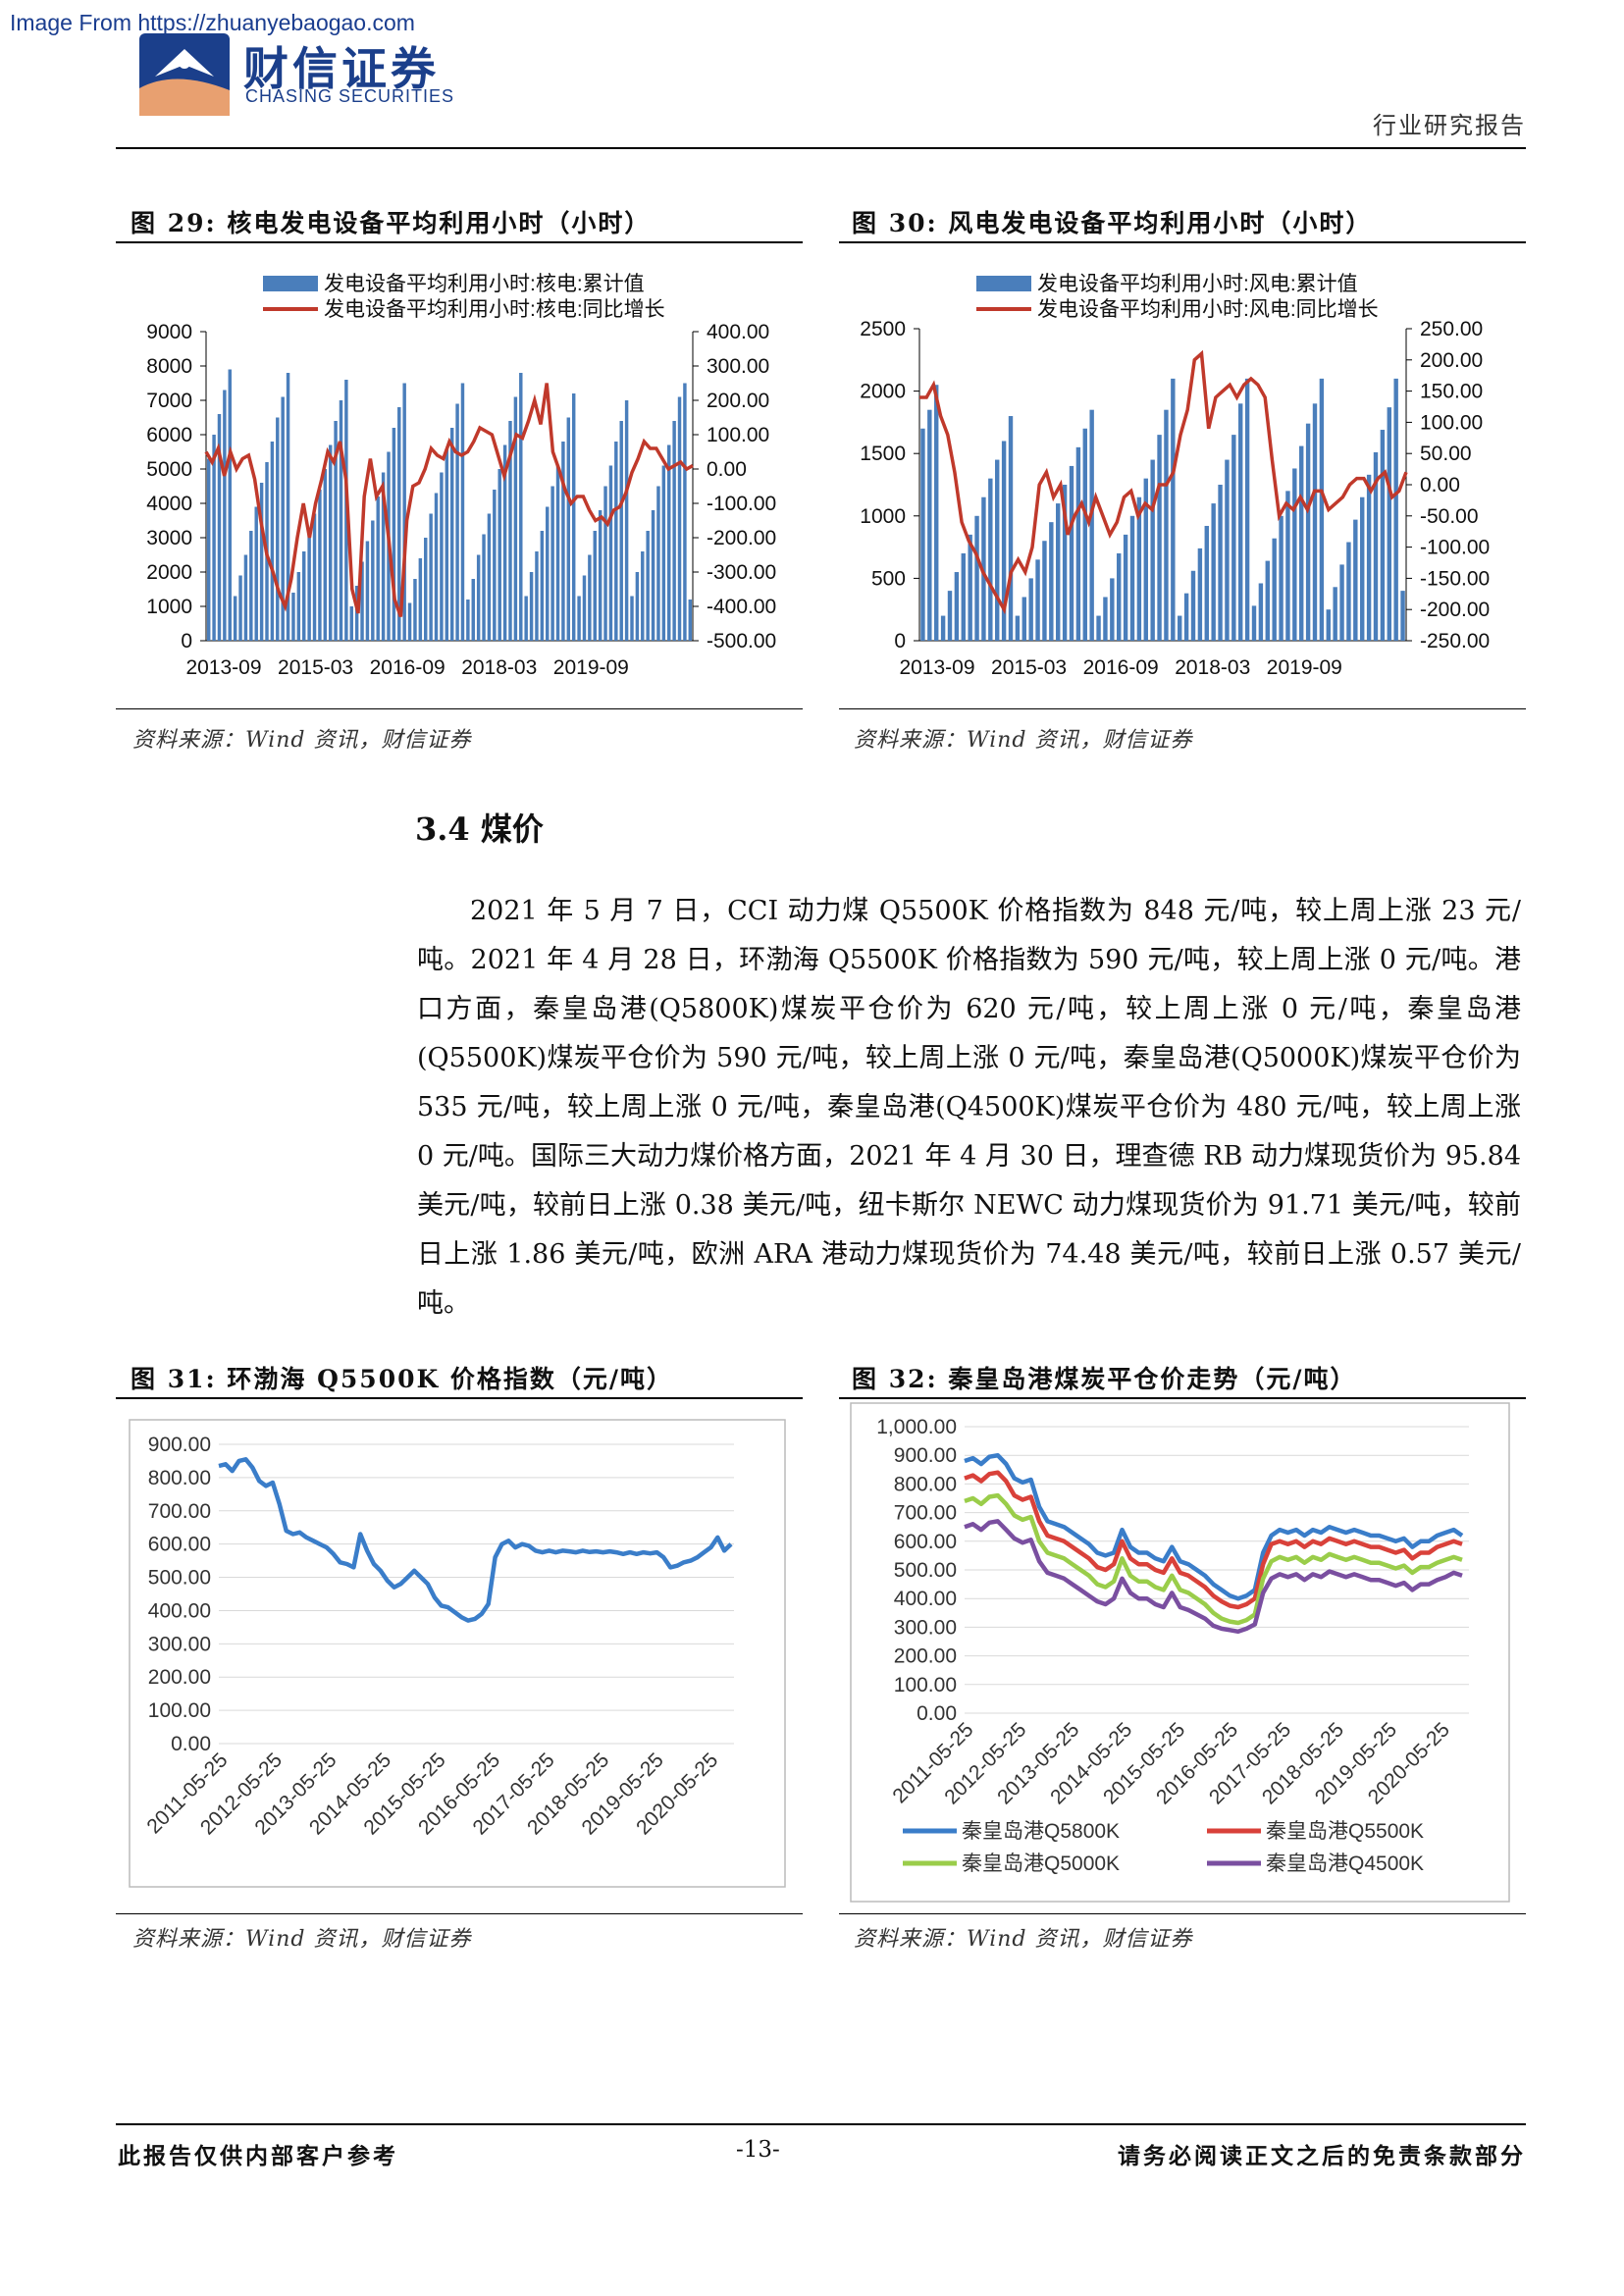  I want to click on figure-32-rule, so click(1182, 1398).